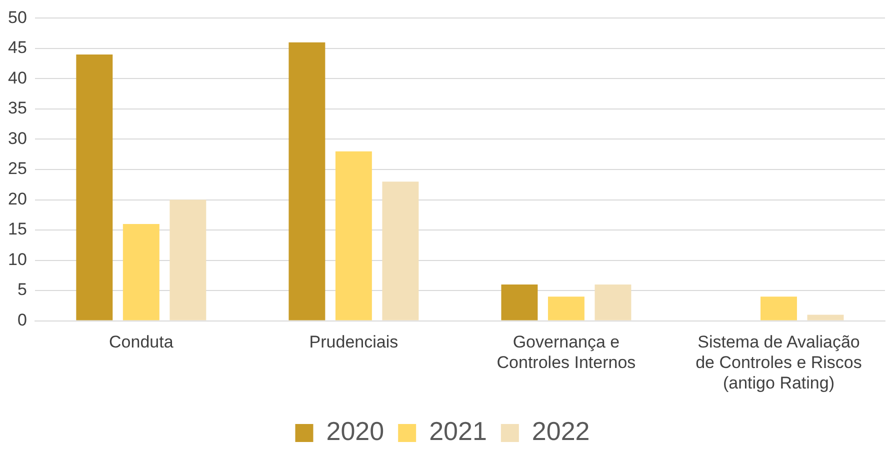  Describe the element at coordinates (561, 431) in the screenshot. I see `legend-label: 2022` at that location.